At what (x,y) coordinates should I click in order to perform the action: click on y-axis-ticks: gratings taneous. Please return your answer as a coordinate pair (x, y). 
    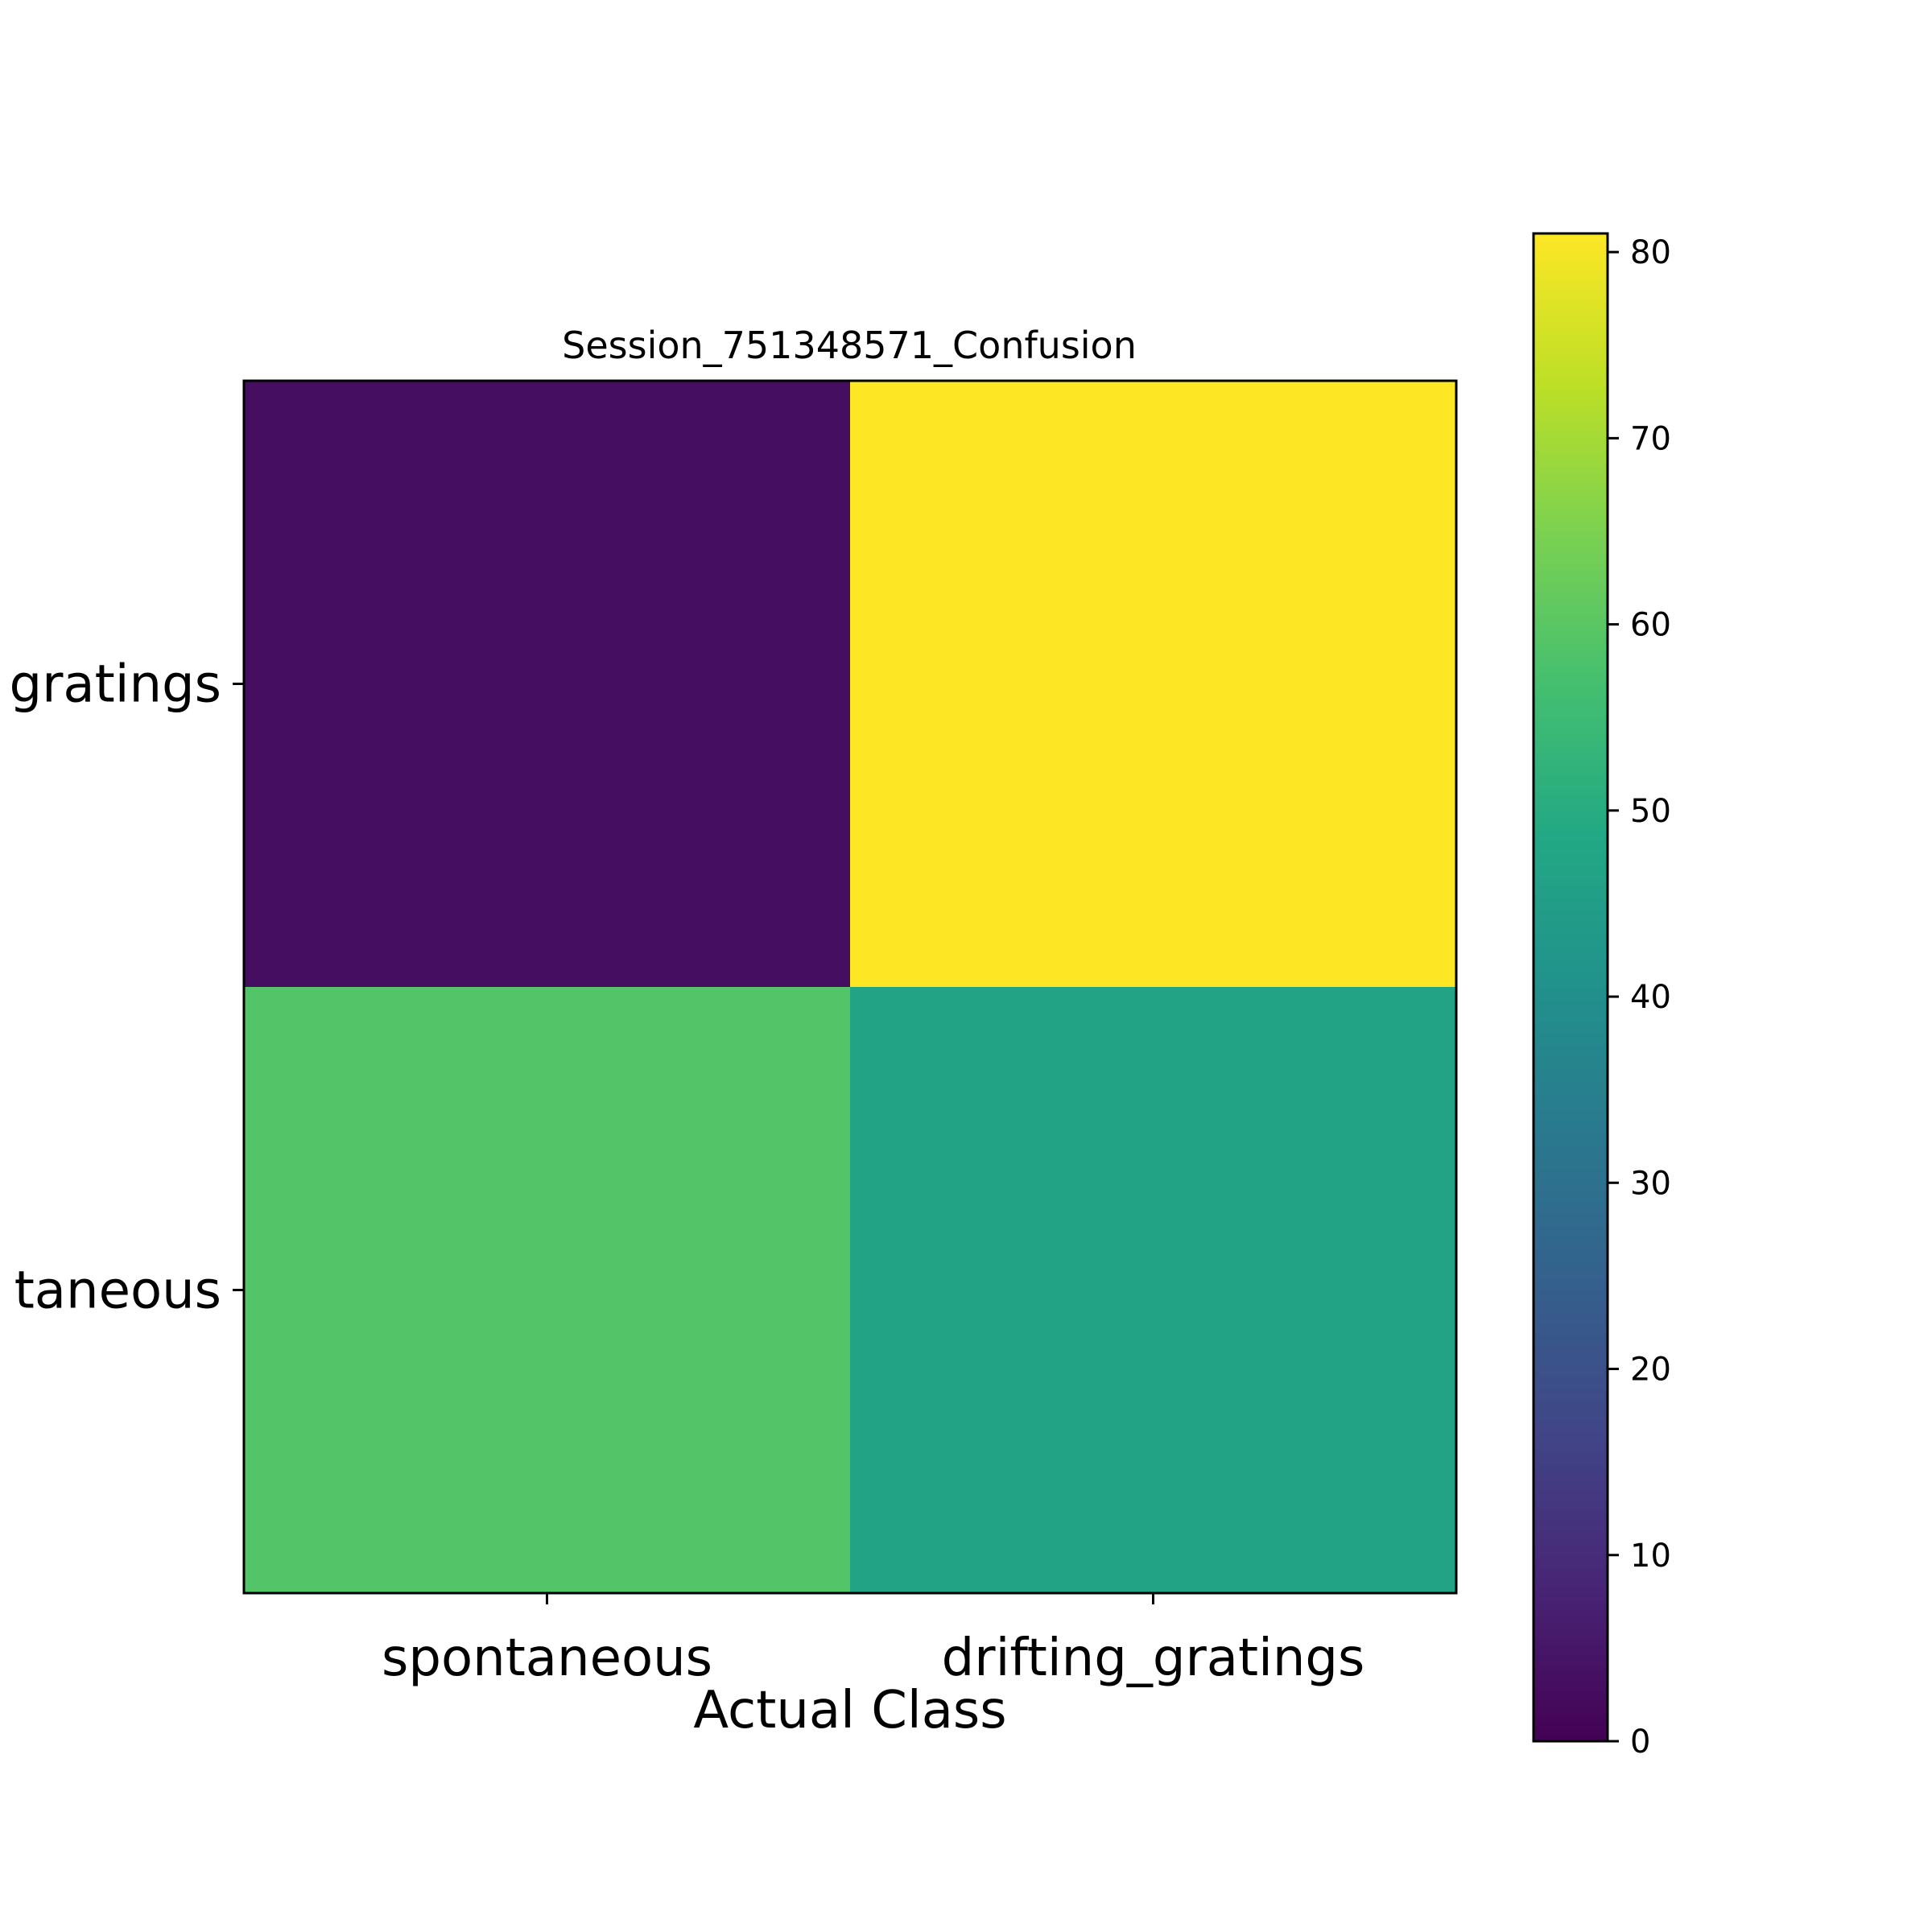
    Looking at the image, I should click on (126, 988).